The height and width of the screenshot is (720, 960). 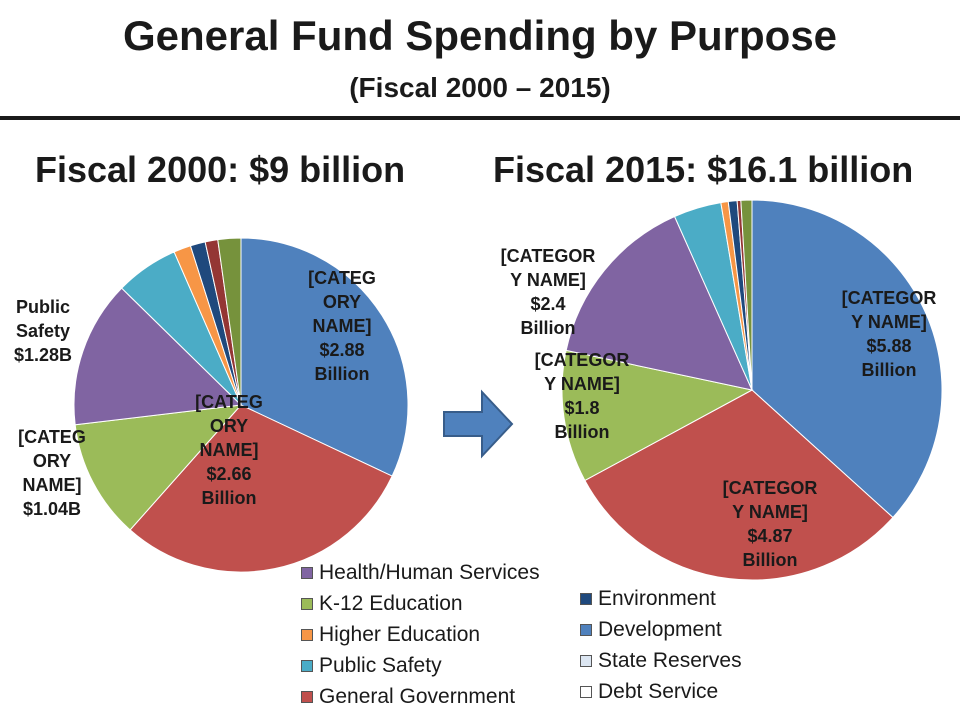 I want to click on data-label-k-12-education: [CATEGOR Y NAME] $1.8 Billion, so click(x=582, y=396).